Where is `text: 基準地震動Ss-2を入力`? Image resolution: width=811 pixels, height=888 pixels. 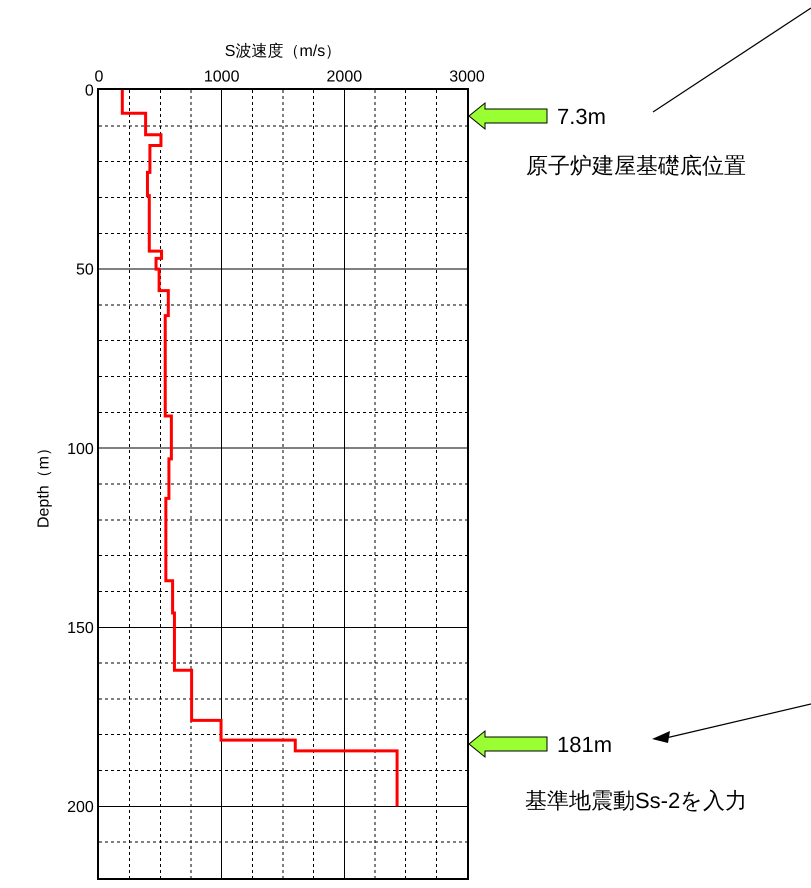
text: 基準地震動Ss-2を入力 is located at coordinates (636, 800).